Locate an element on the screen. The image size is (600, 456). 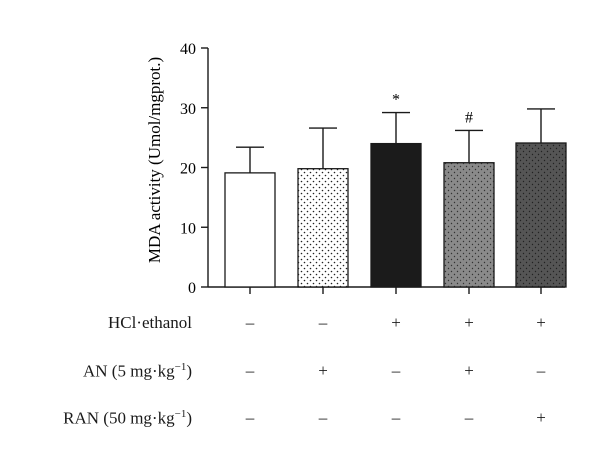
condition-row: HCl·ethanol – – + + + is located at coordinates (300, 326).